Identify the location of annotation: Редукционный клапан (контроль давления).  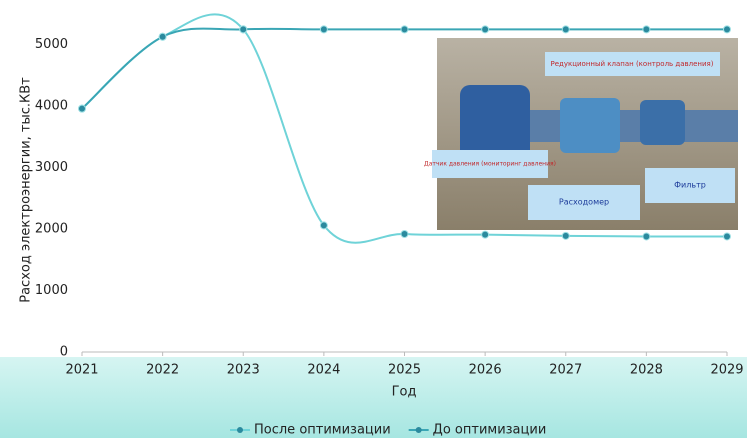
(632, 64).